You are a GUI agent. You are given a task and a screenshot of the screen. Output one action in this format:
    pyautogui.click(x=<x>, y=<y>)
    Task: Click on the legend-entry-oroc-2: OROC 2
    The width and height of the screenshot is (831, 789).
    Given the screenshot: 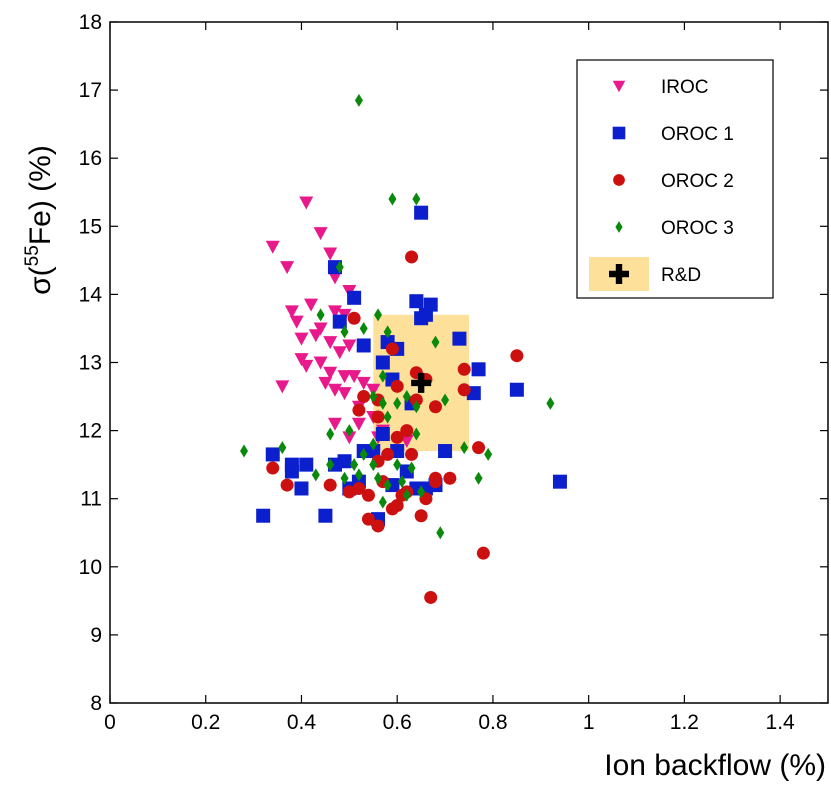 What is the action you would take?
    pyautogui.click(x=673, y=181)
    